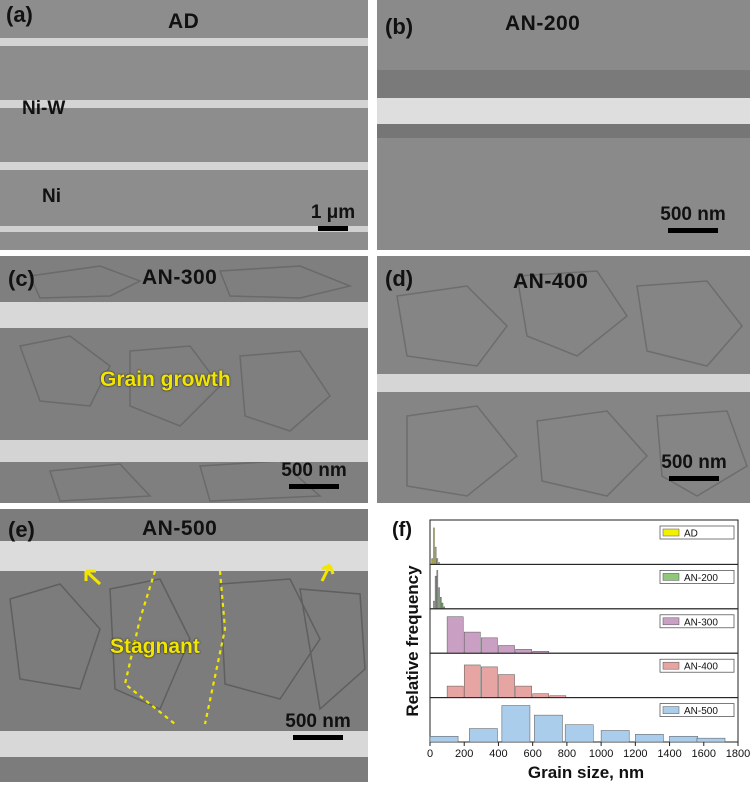  I want to click on panel-label-d: (d), so click(399, 278).